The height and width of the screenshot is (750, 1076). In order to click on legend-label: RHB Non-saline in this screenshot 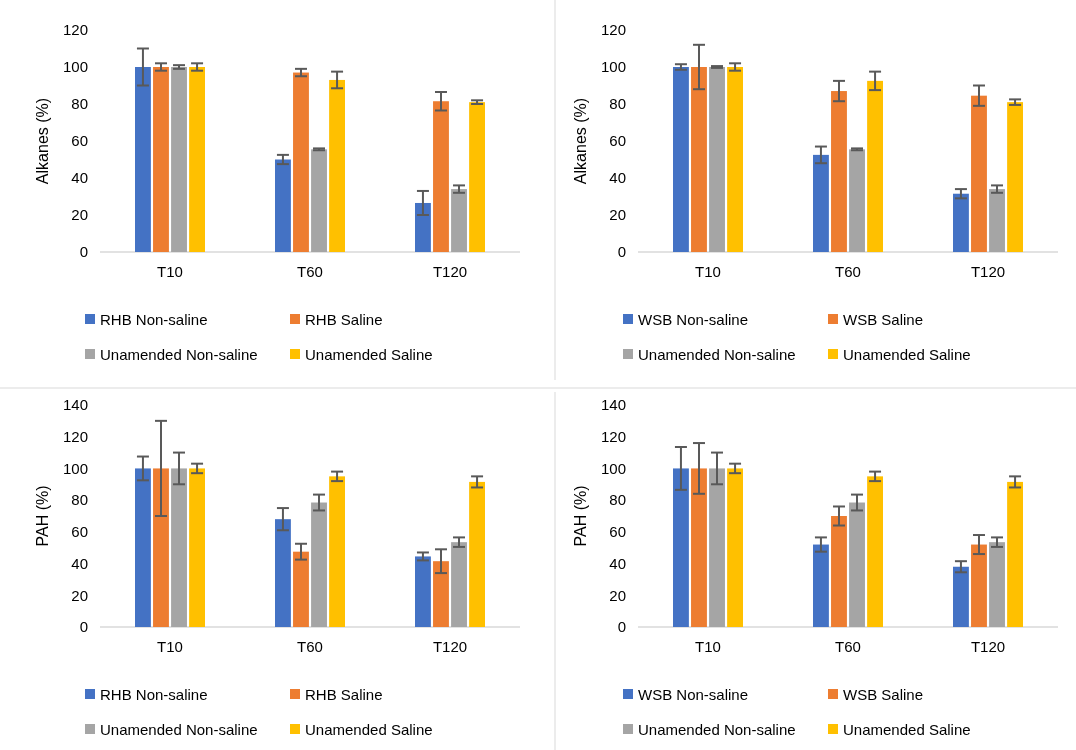, I will do `click(154, 695)`.